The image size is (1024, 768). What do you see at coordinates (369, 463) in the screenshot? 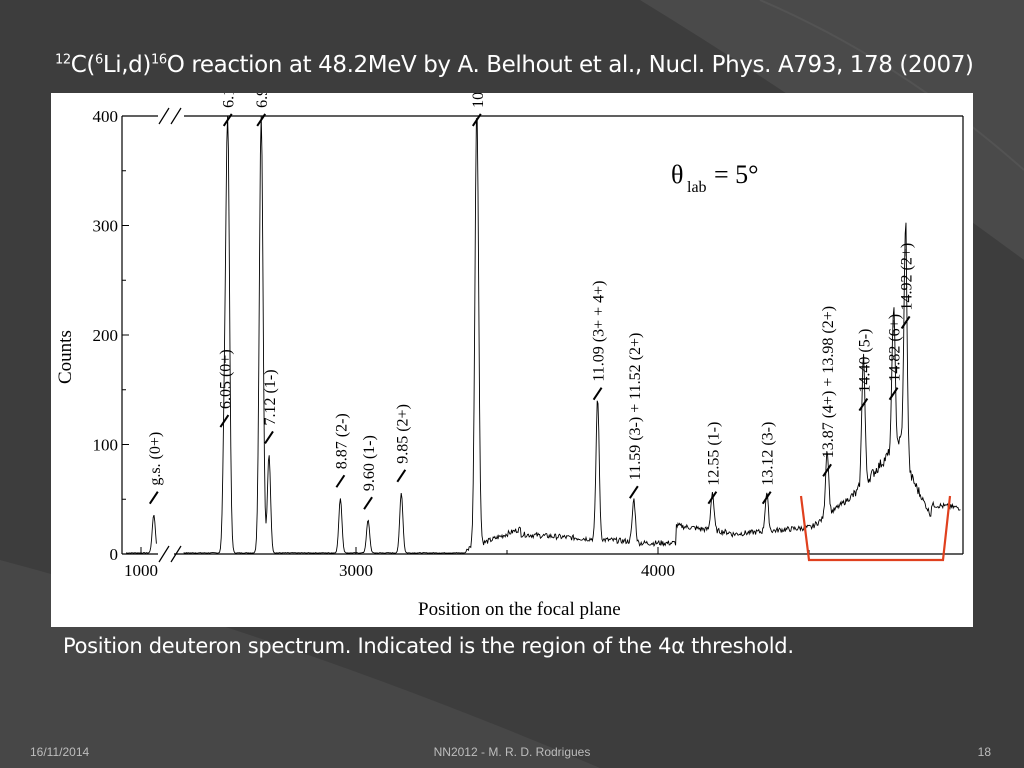
I see `peak-label: 9.60 (1-)` at bounding box center [369, 463].